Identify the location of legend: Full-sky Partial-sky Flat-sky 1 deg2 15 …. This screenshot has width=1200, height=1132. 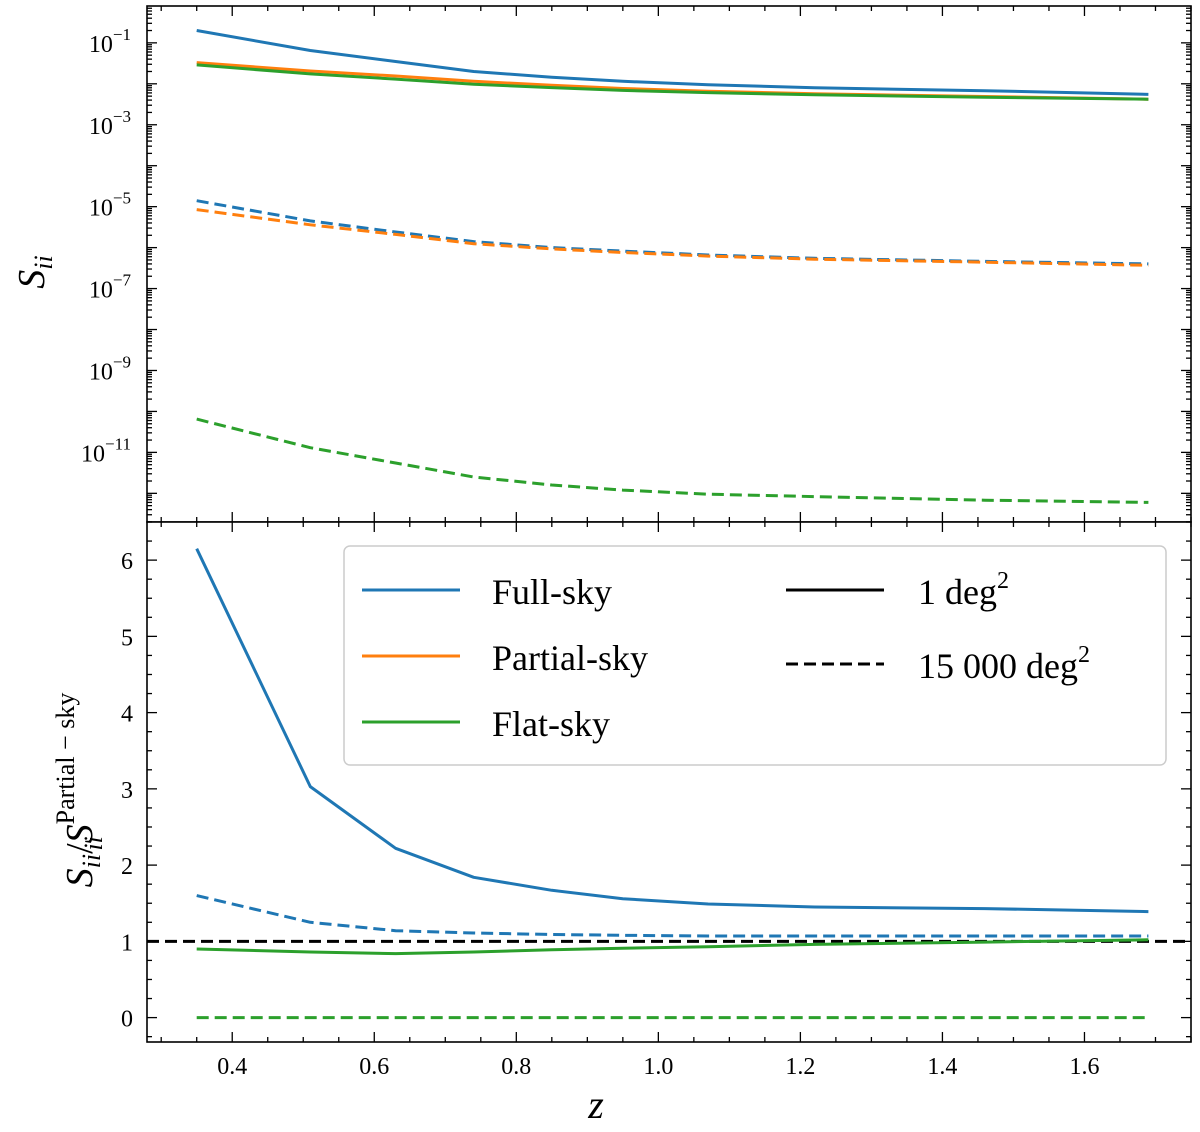
(755, 655).